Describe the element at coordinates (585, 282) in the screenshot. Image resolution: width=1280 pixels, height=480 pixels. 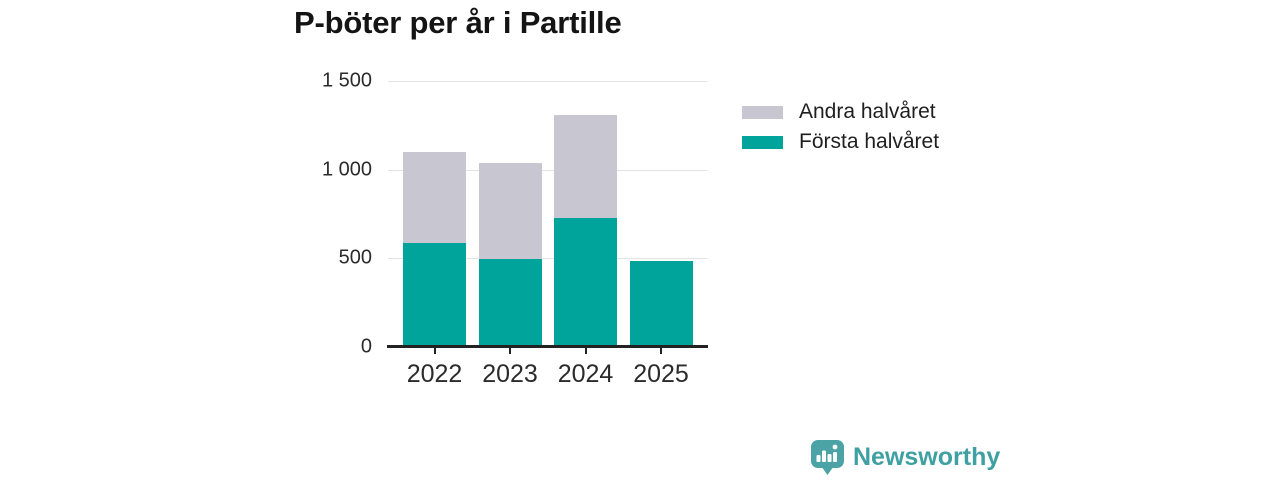
I see `bar-2024-forsta-halvaret` at that location.